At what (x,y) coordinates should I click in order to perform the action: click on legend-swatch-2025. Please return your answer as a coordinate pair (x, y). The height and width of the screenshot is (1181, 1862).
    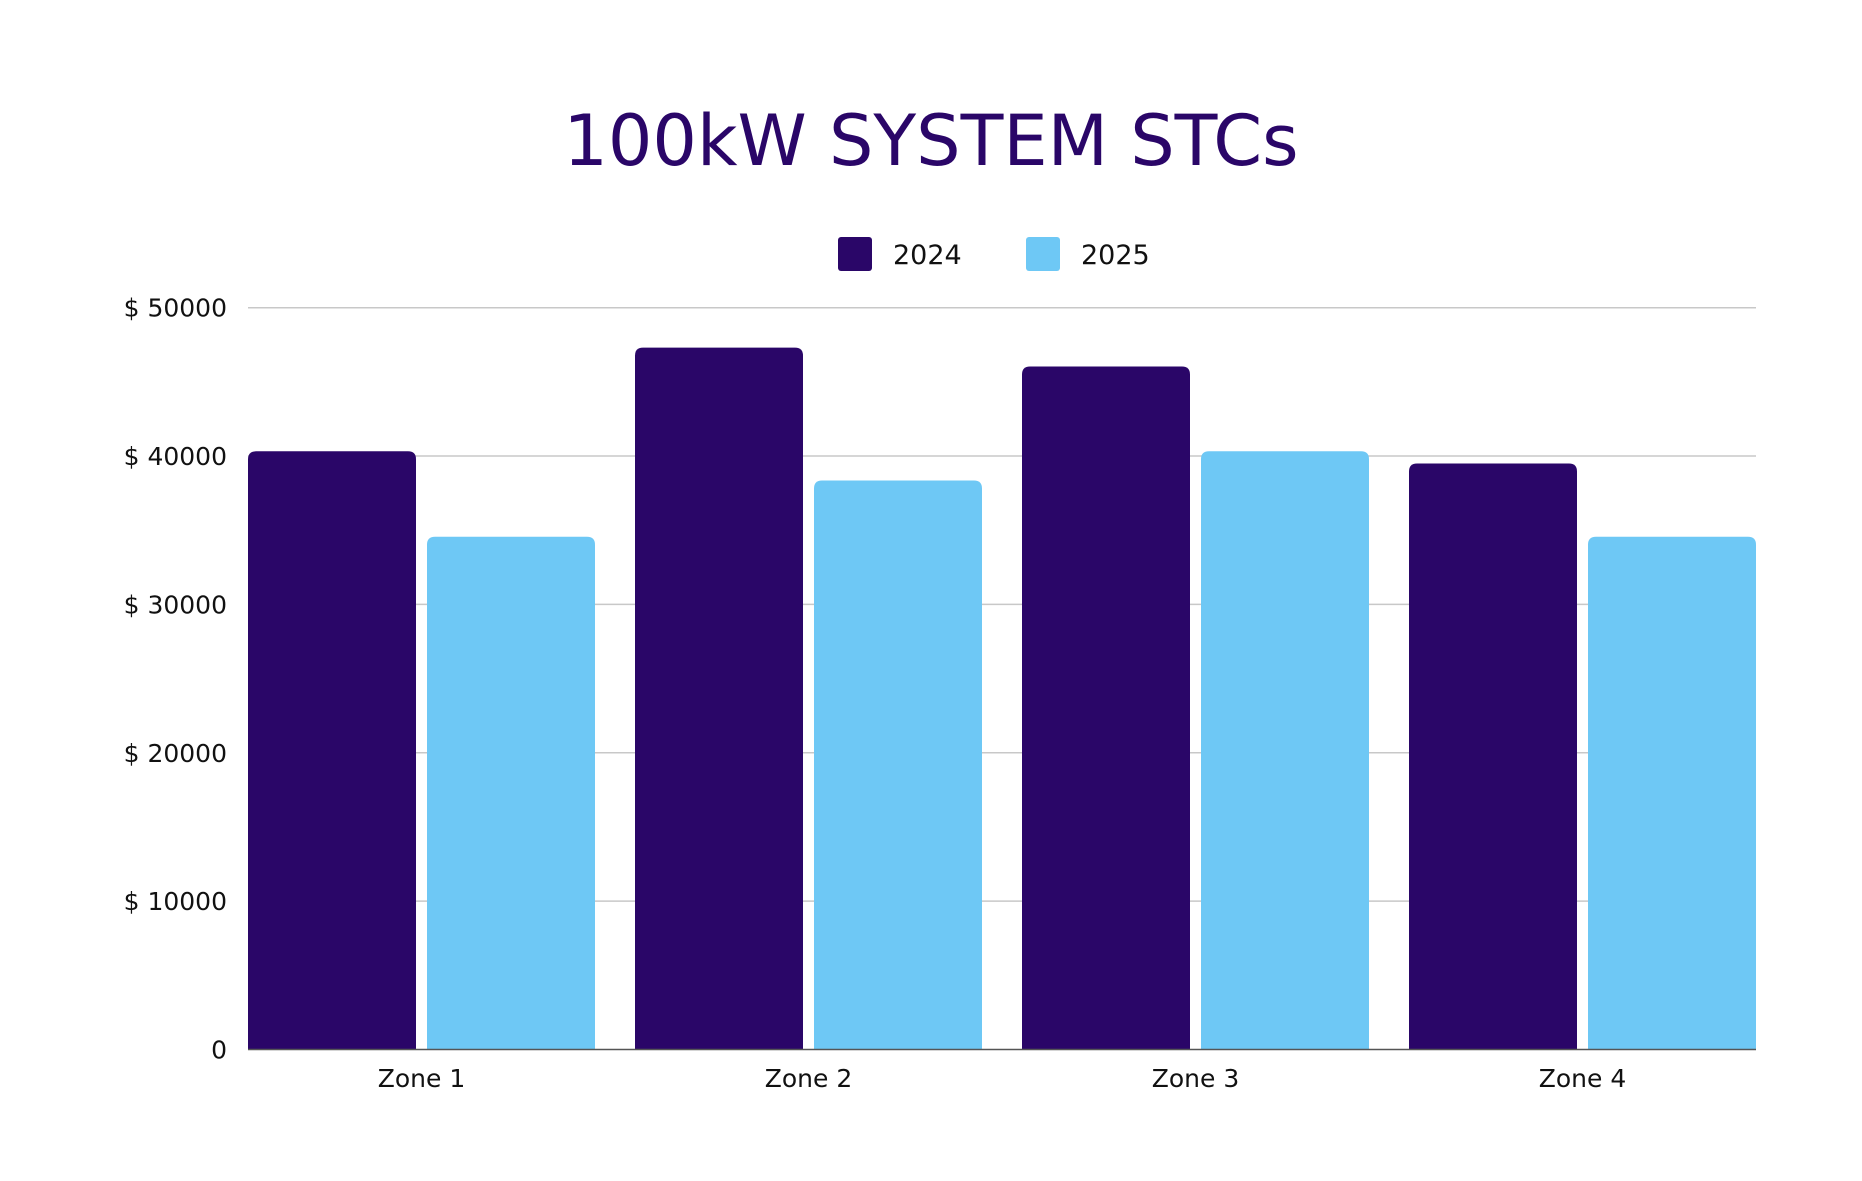
    Looking at the image, I should click on (1043, 254).